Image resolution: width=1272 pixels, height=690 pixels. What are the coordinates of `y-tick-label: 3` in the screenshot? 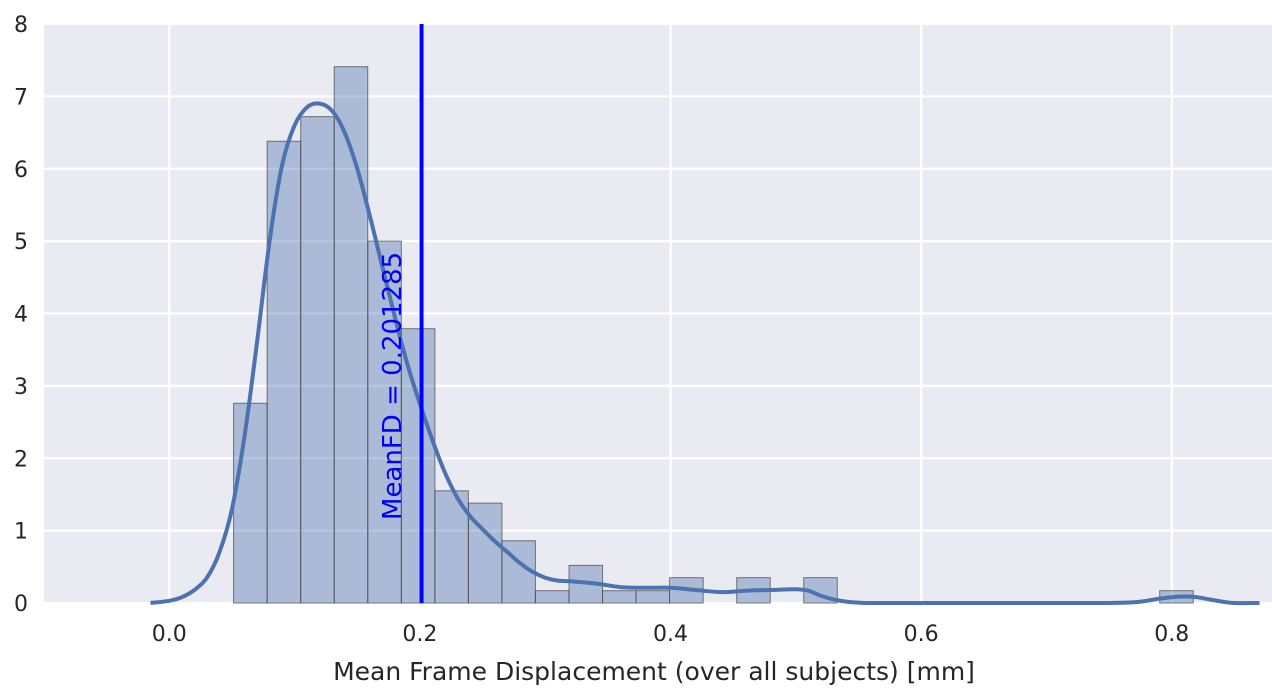 It's located at (21, 387).